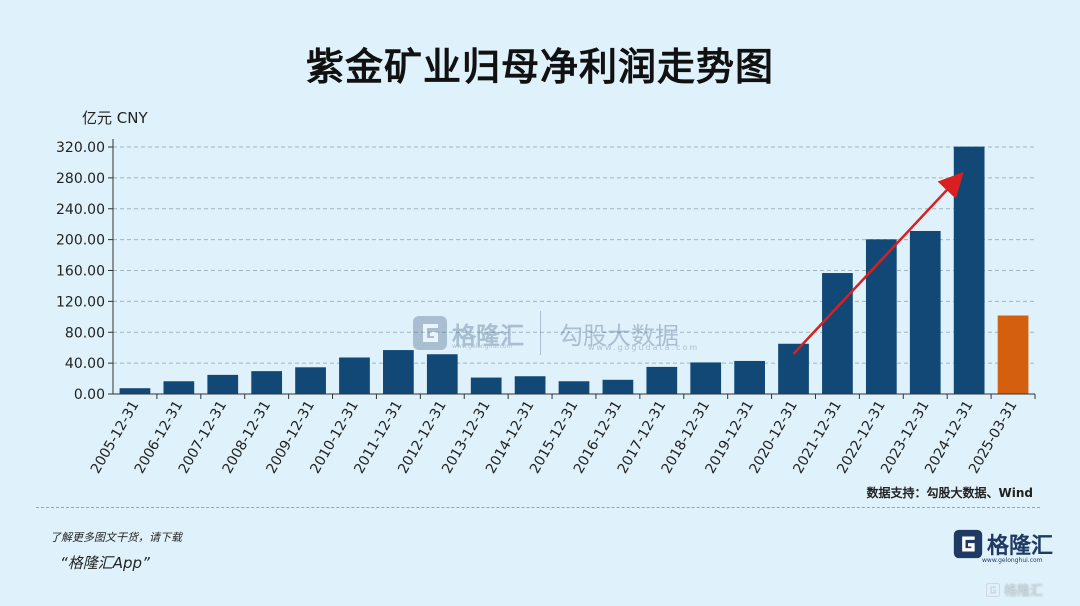 Image resolution: width=1080 pixels, height=606 pixels. I want to click on brand-logo: 格隆汇, so click(1003, 544).